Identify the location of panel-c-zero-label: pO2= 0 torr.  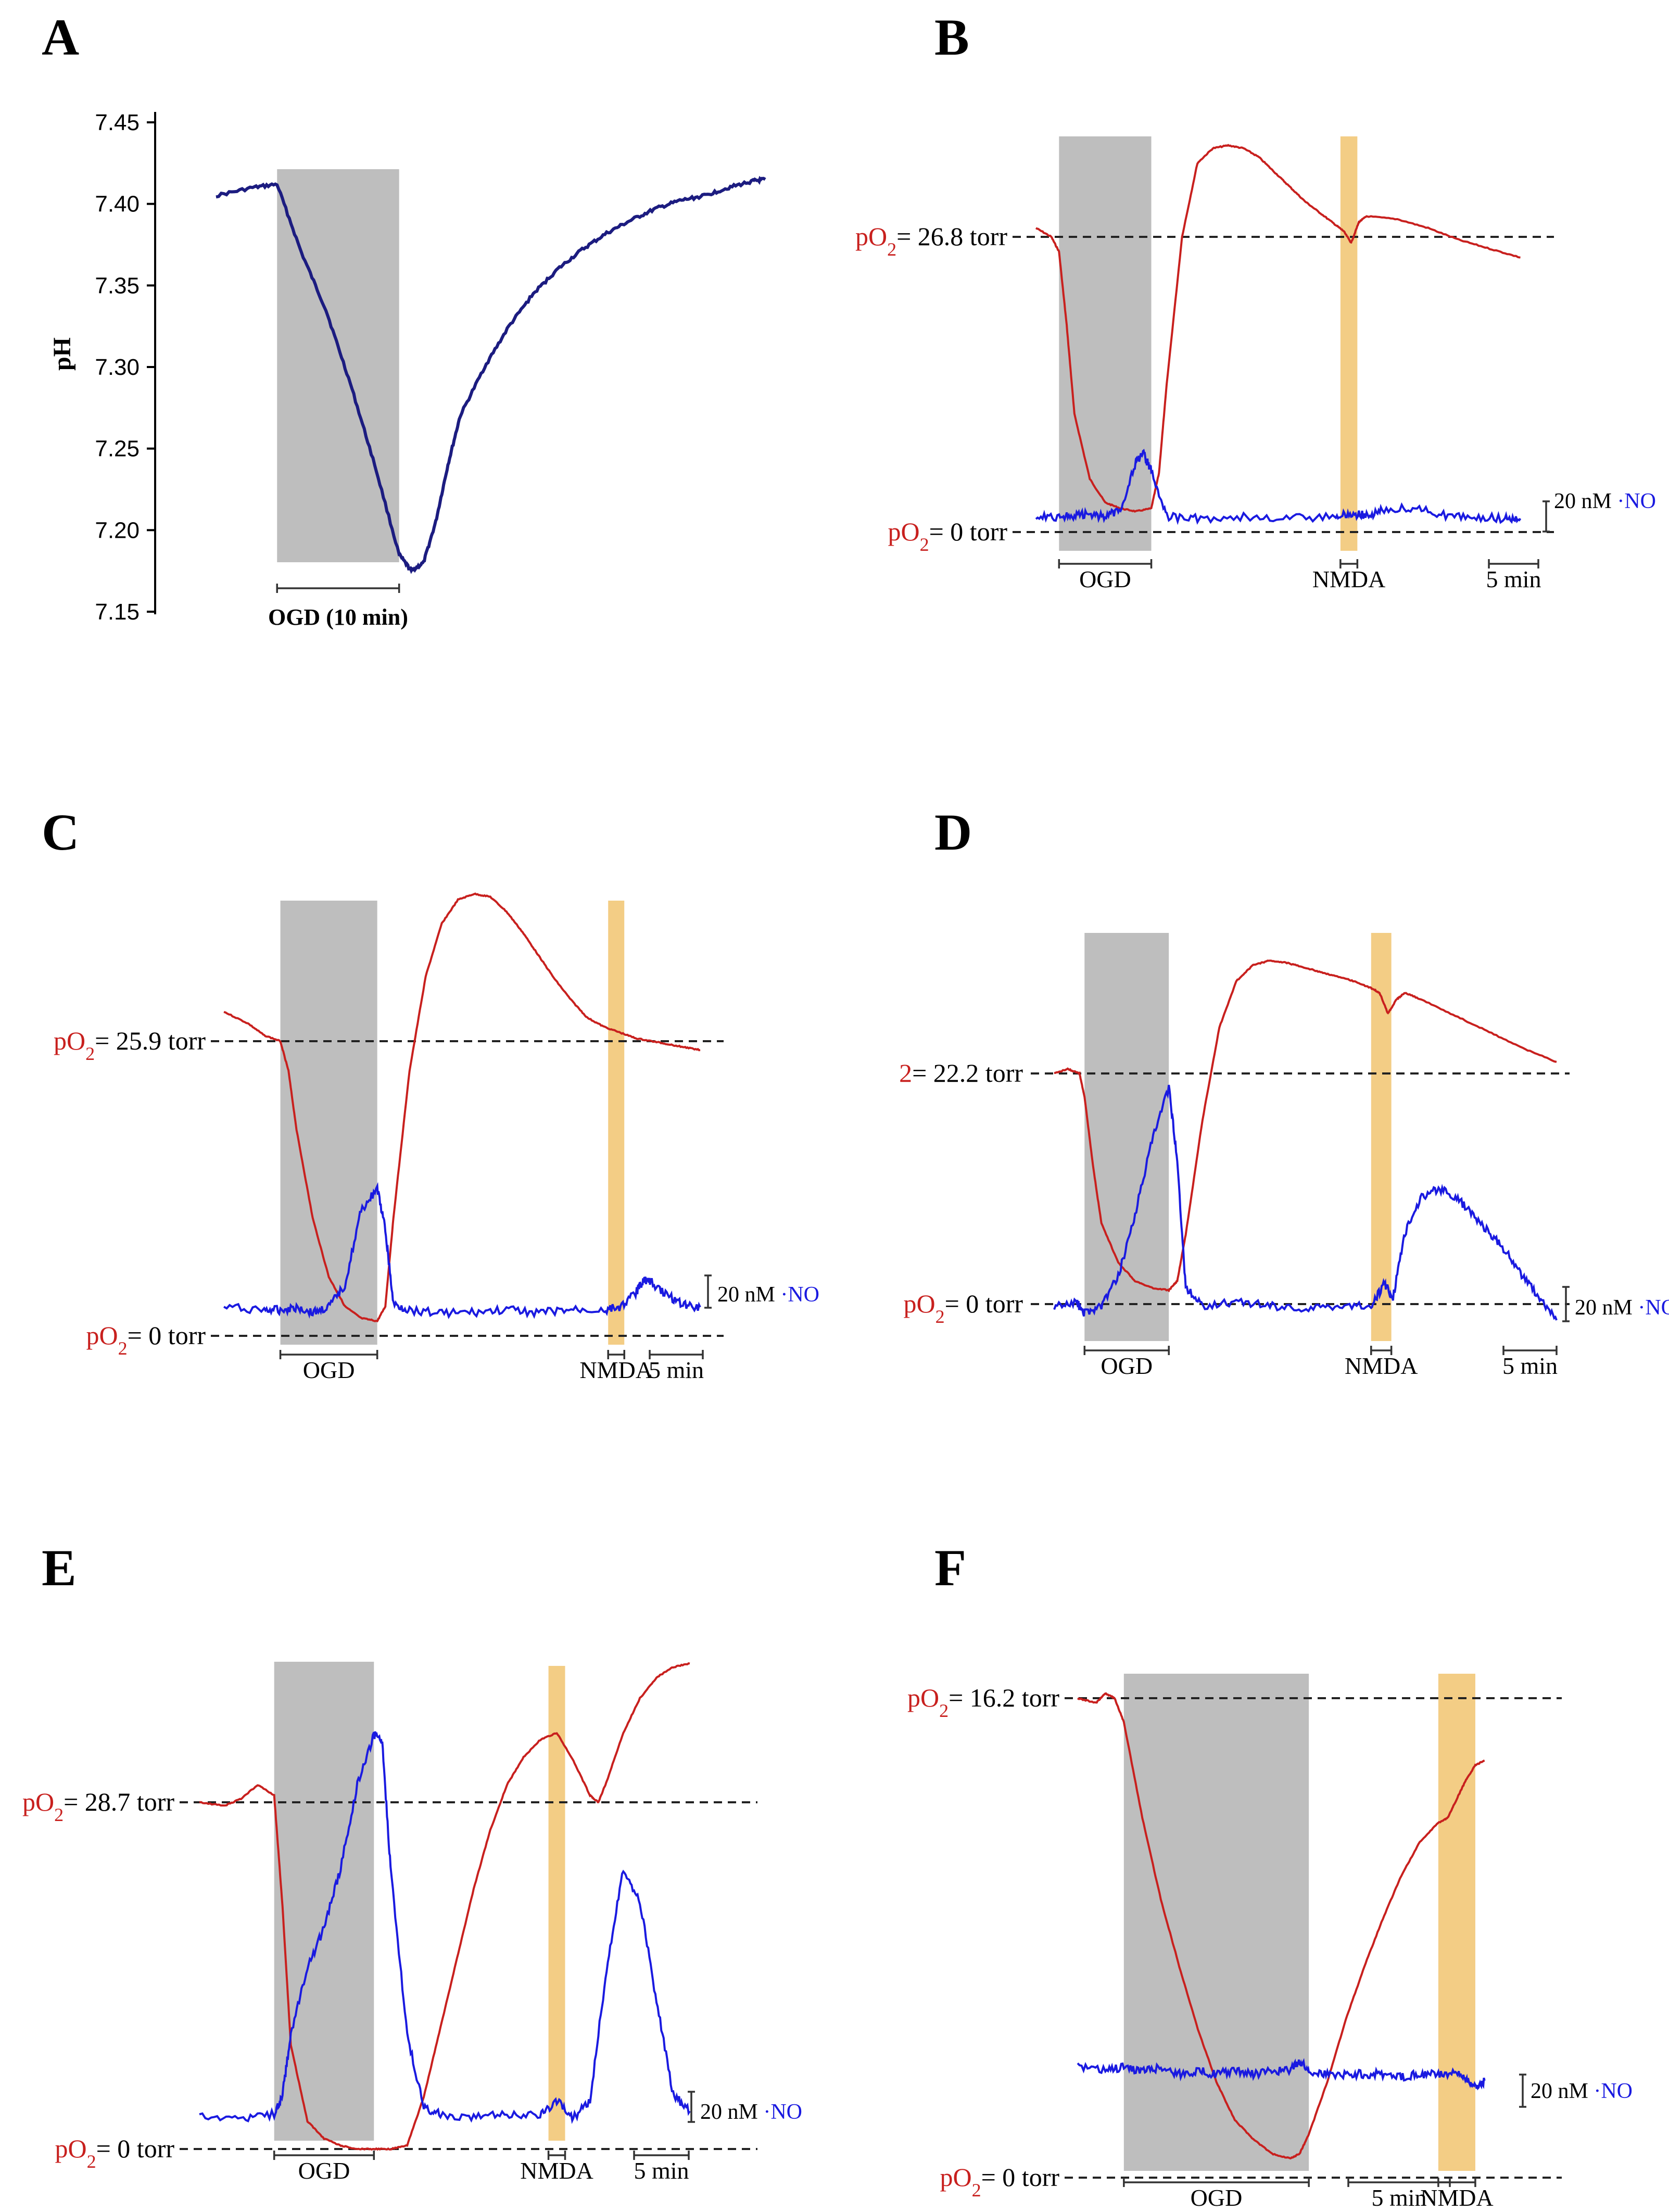
(146, 1340).